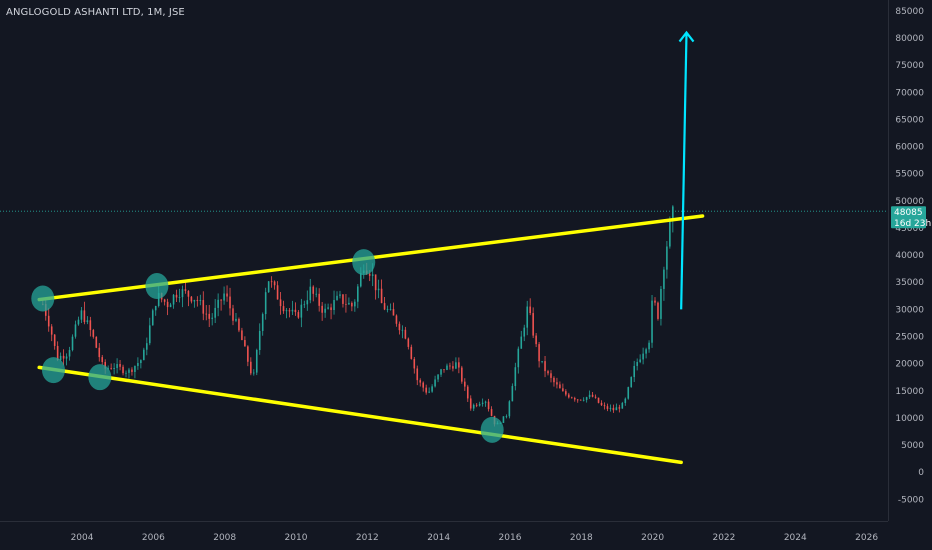  What do you see at coordinates (909, 337) in the screenshot?
I see `price-tick-label: 25000` at bounding box center [909, 337].